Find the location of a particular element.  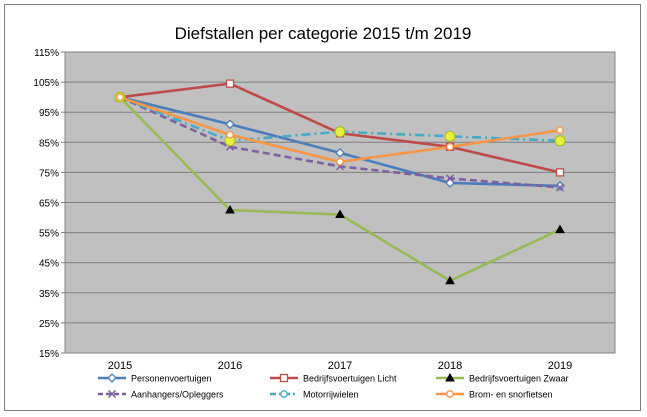

y-tick-label: 105% is located at coordinates (46, 83).